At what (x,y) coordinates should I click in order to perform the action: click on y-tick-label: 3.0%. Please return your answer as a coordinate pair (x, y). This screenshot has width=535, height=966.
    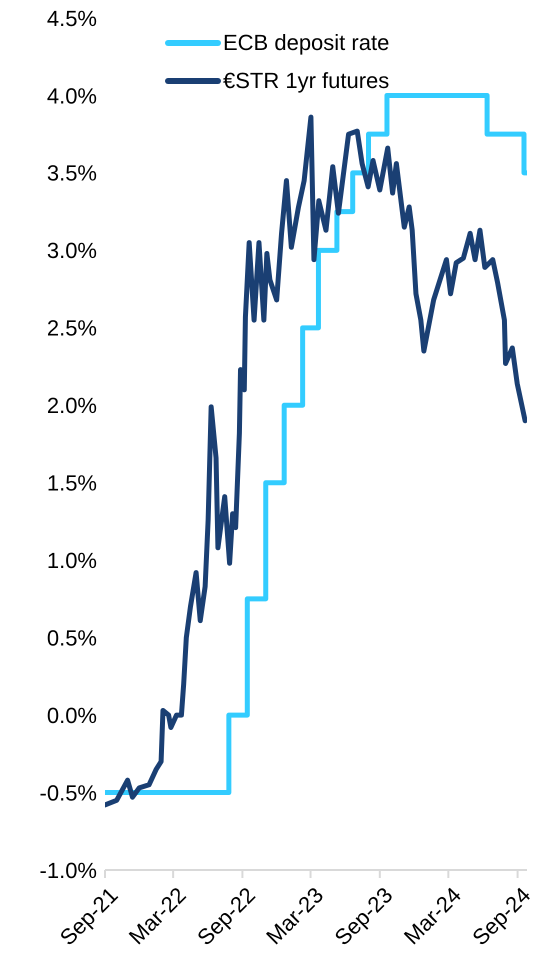
    Looking at the image, I should click on (71, 251).